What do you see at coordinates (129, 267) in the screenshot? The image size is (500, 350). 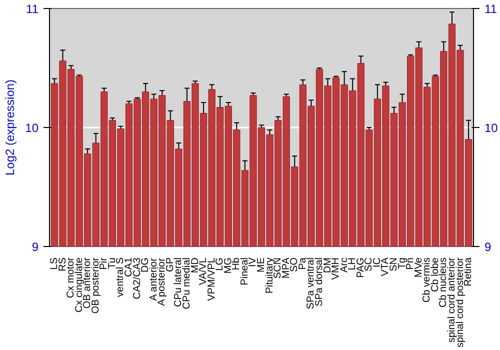 I see `x-tick-label: CA1` at bounding box center [129, 267].